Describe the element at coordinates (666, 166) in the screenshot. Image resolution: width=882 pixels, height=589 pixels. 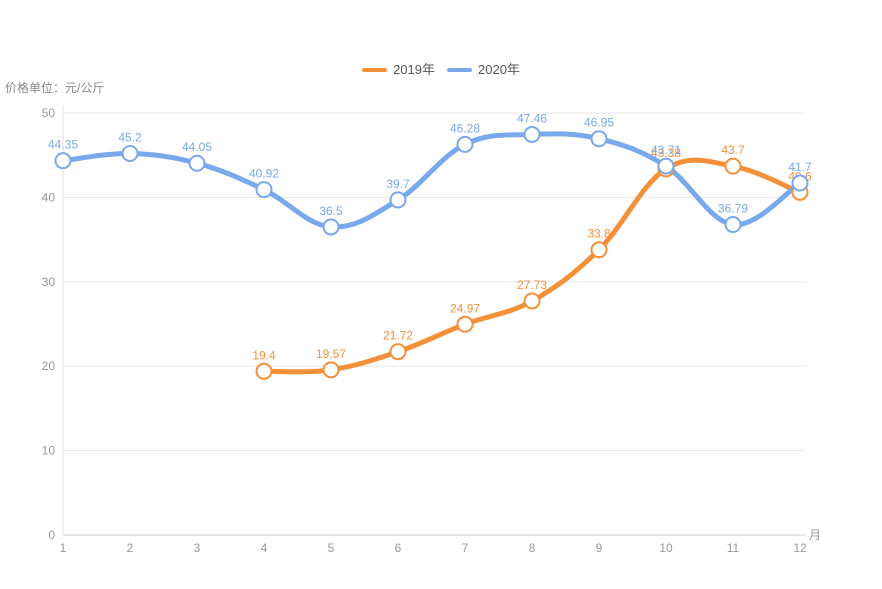
I see `data-point-2020-m10` at that location.